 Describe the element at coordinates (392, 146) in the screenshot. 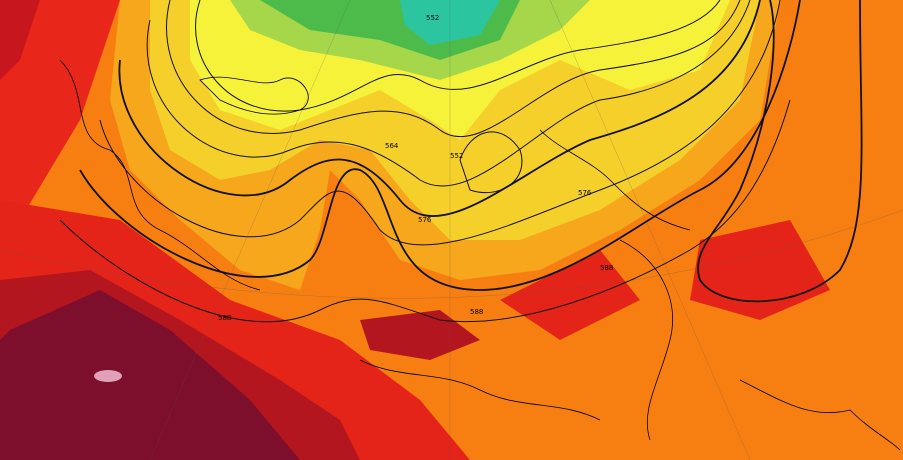

I see `contour-label: 564` at that location.